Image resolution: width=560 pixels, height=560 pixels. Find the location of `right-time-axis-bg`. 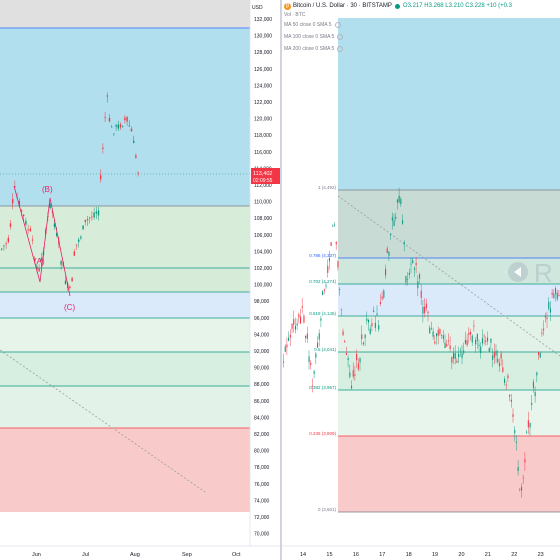

right-time-axis-bg is located at coordinates (421, 553).